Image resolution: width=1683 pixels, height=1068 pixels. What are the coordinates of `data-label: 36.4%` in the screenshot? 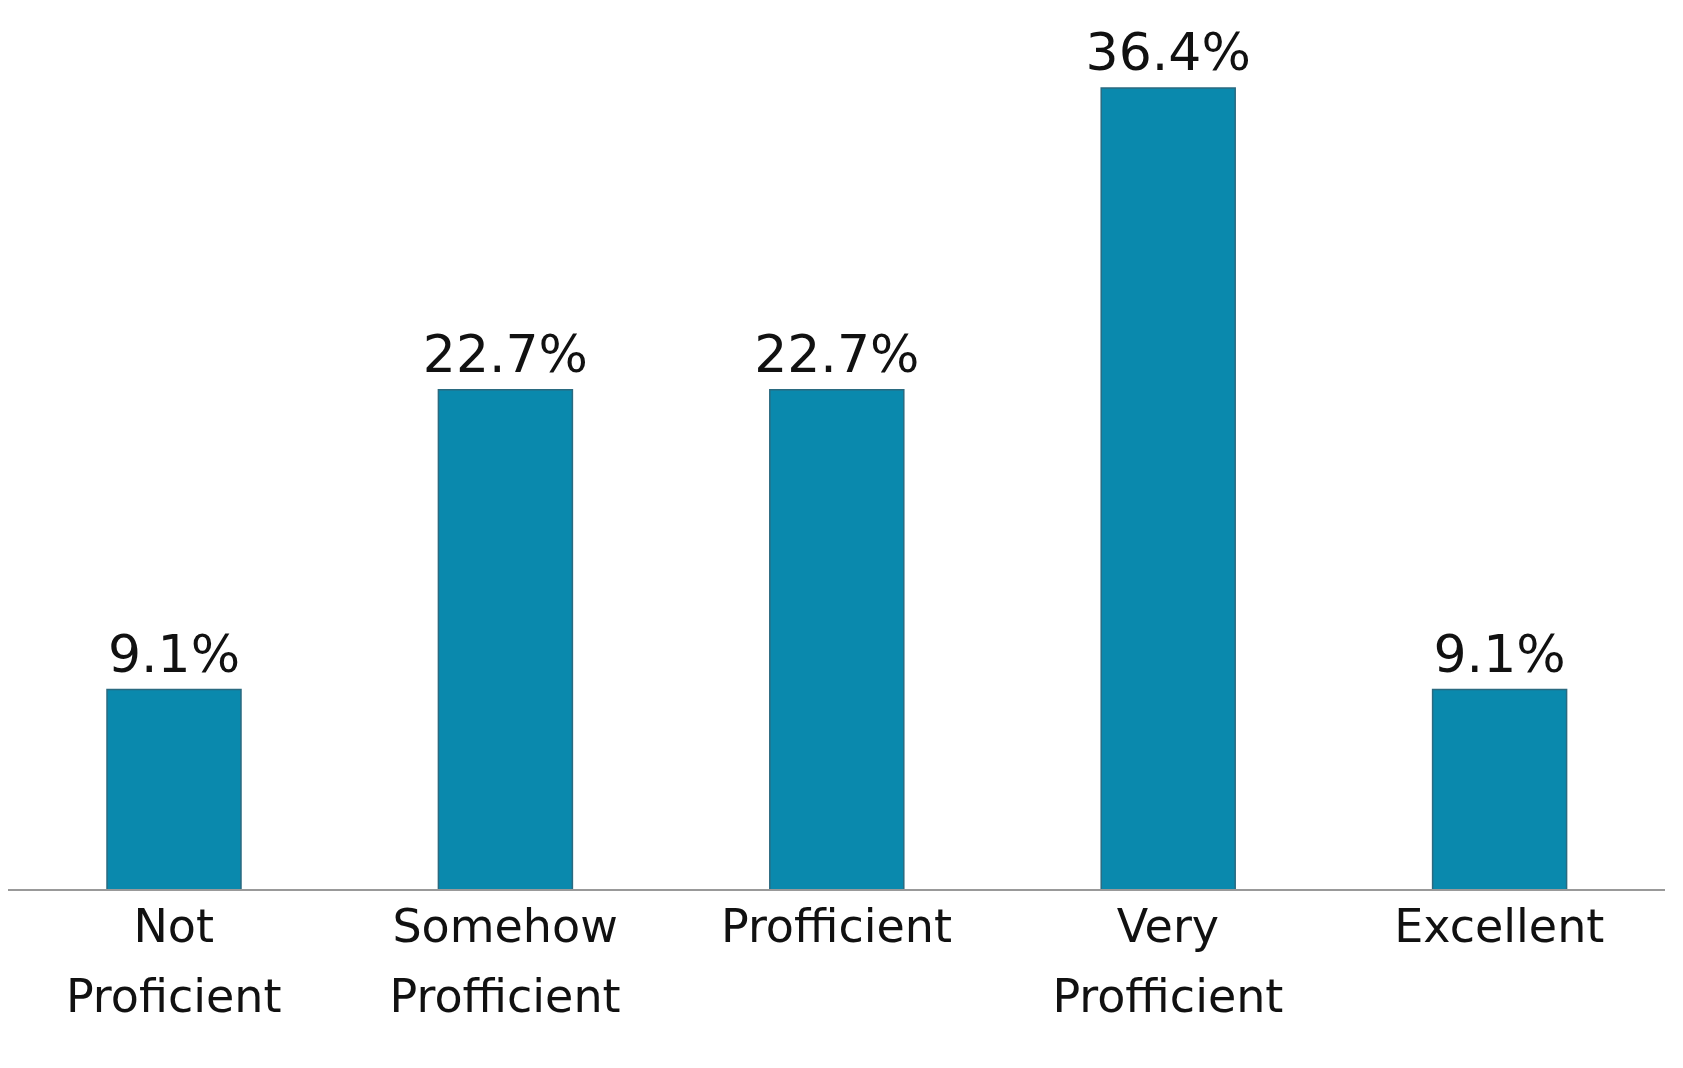 It's located at (1168, 52).